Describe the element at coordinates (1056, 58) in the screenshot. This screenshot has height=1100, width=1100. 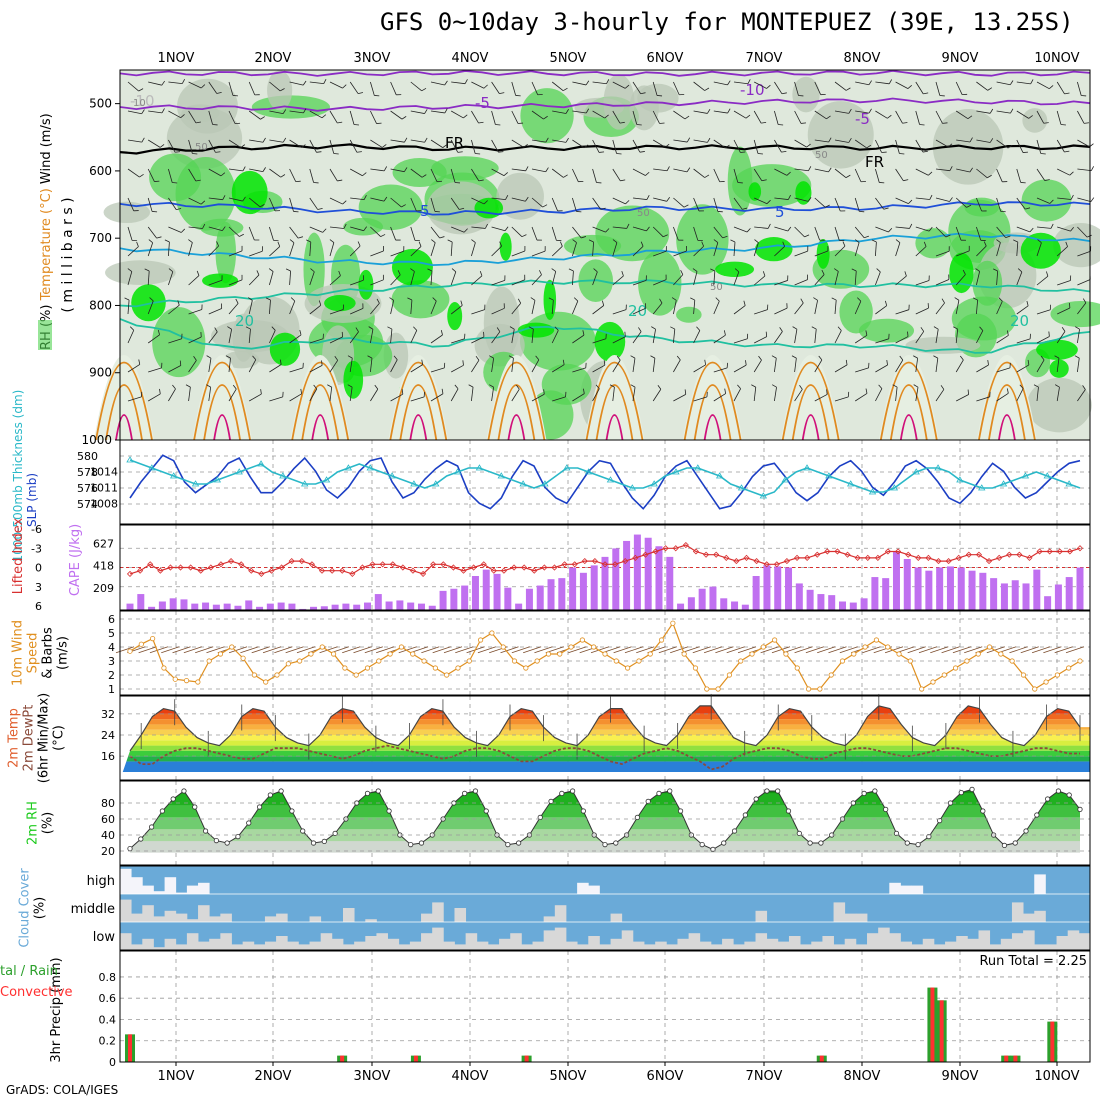
I see `top-date-label: 10NOV` at that location.